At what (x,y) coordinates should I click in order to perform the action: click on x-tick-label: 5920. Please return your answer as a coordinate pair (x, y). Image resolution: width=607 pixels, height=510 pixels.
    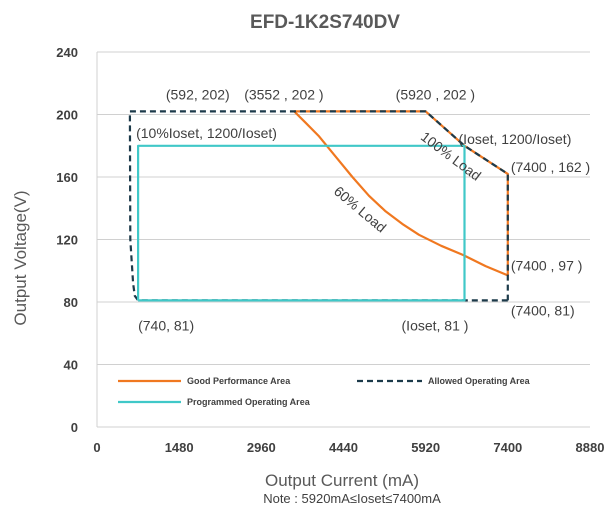
    Looking at the image, I should click on (425, 447).